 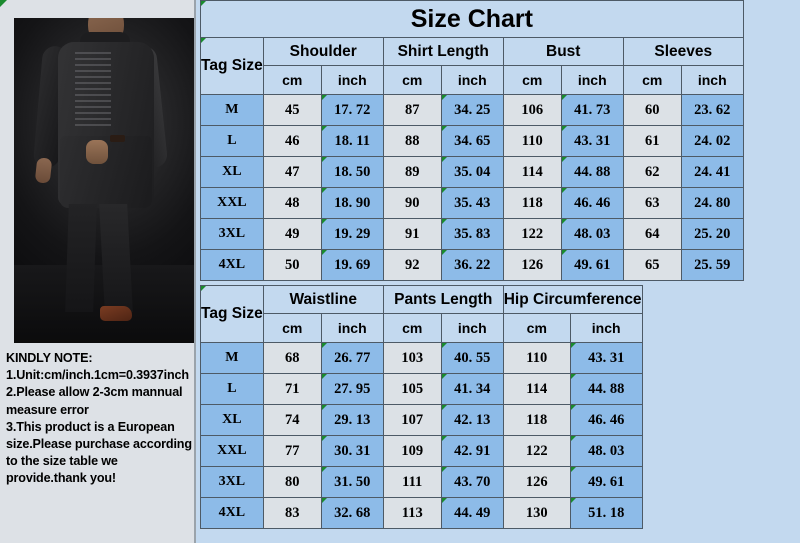 What do you see at coordinates (532, 172) in the screenshot?
I see `cell-bust-cm: 114` at bounding box center [532, 172].